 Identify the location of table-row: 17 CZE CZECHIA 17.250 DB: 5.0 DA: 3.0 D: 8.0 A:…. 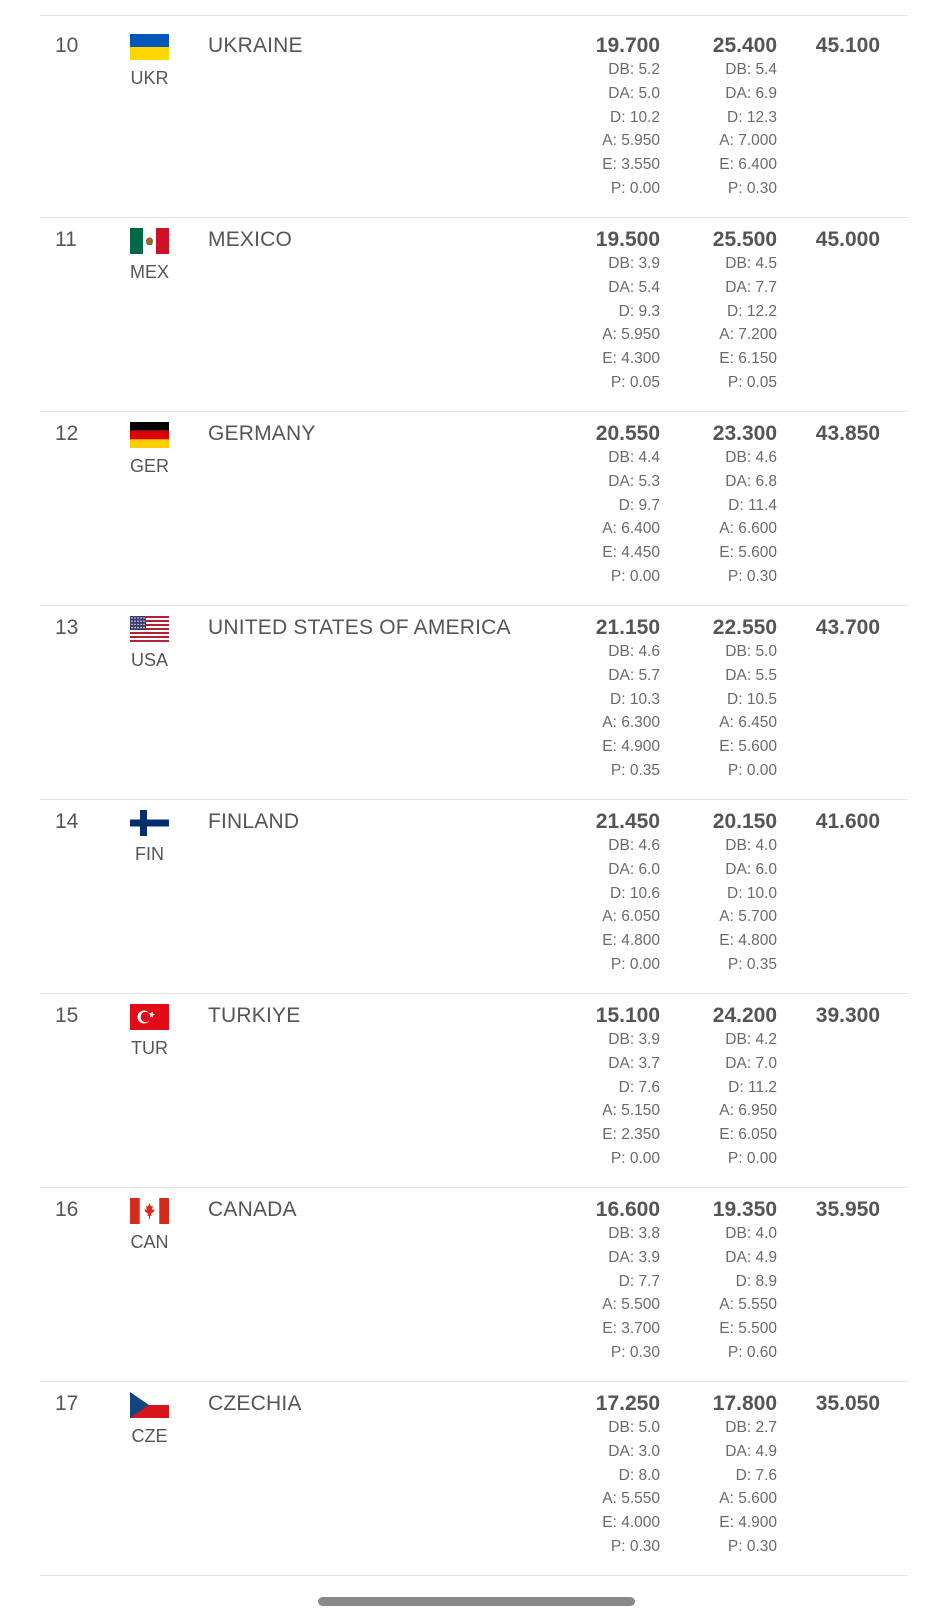
(474, 1475).